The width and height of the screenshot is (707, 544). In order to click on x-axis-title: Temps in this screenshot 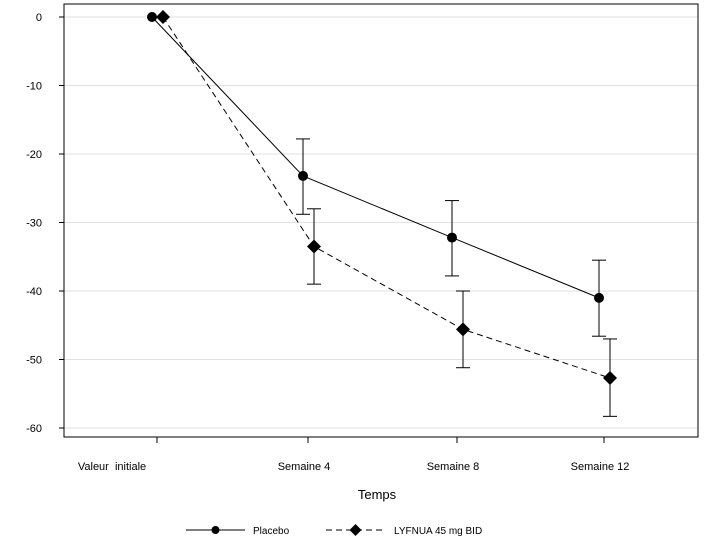, I will do `click(377, 494)`.